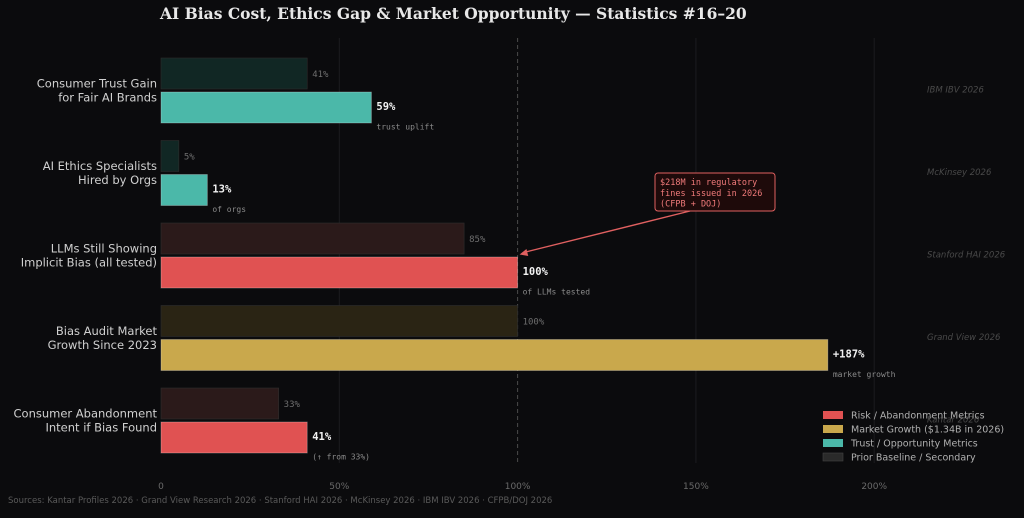 The image size is (1024, 518). Describe the element at coordinates (690, 205) in the screenshot. I see `annotation-text-line: (CFPB + DOJ)` at that location.